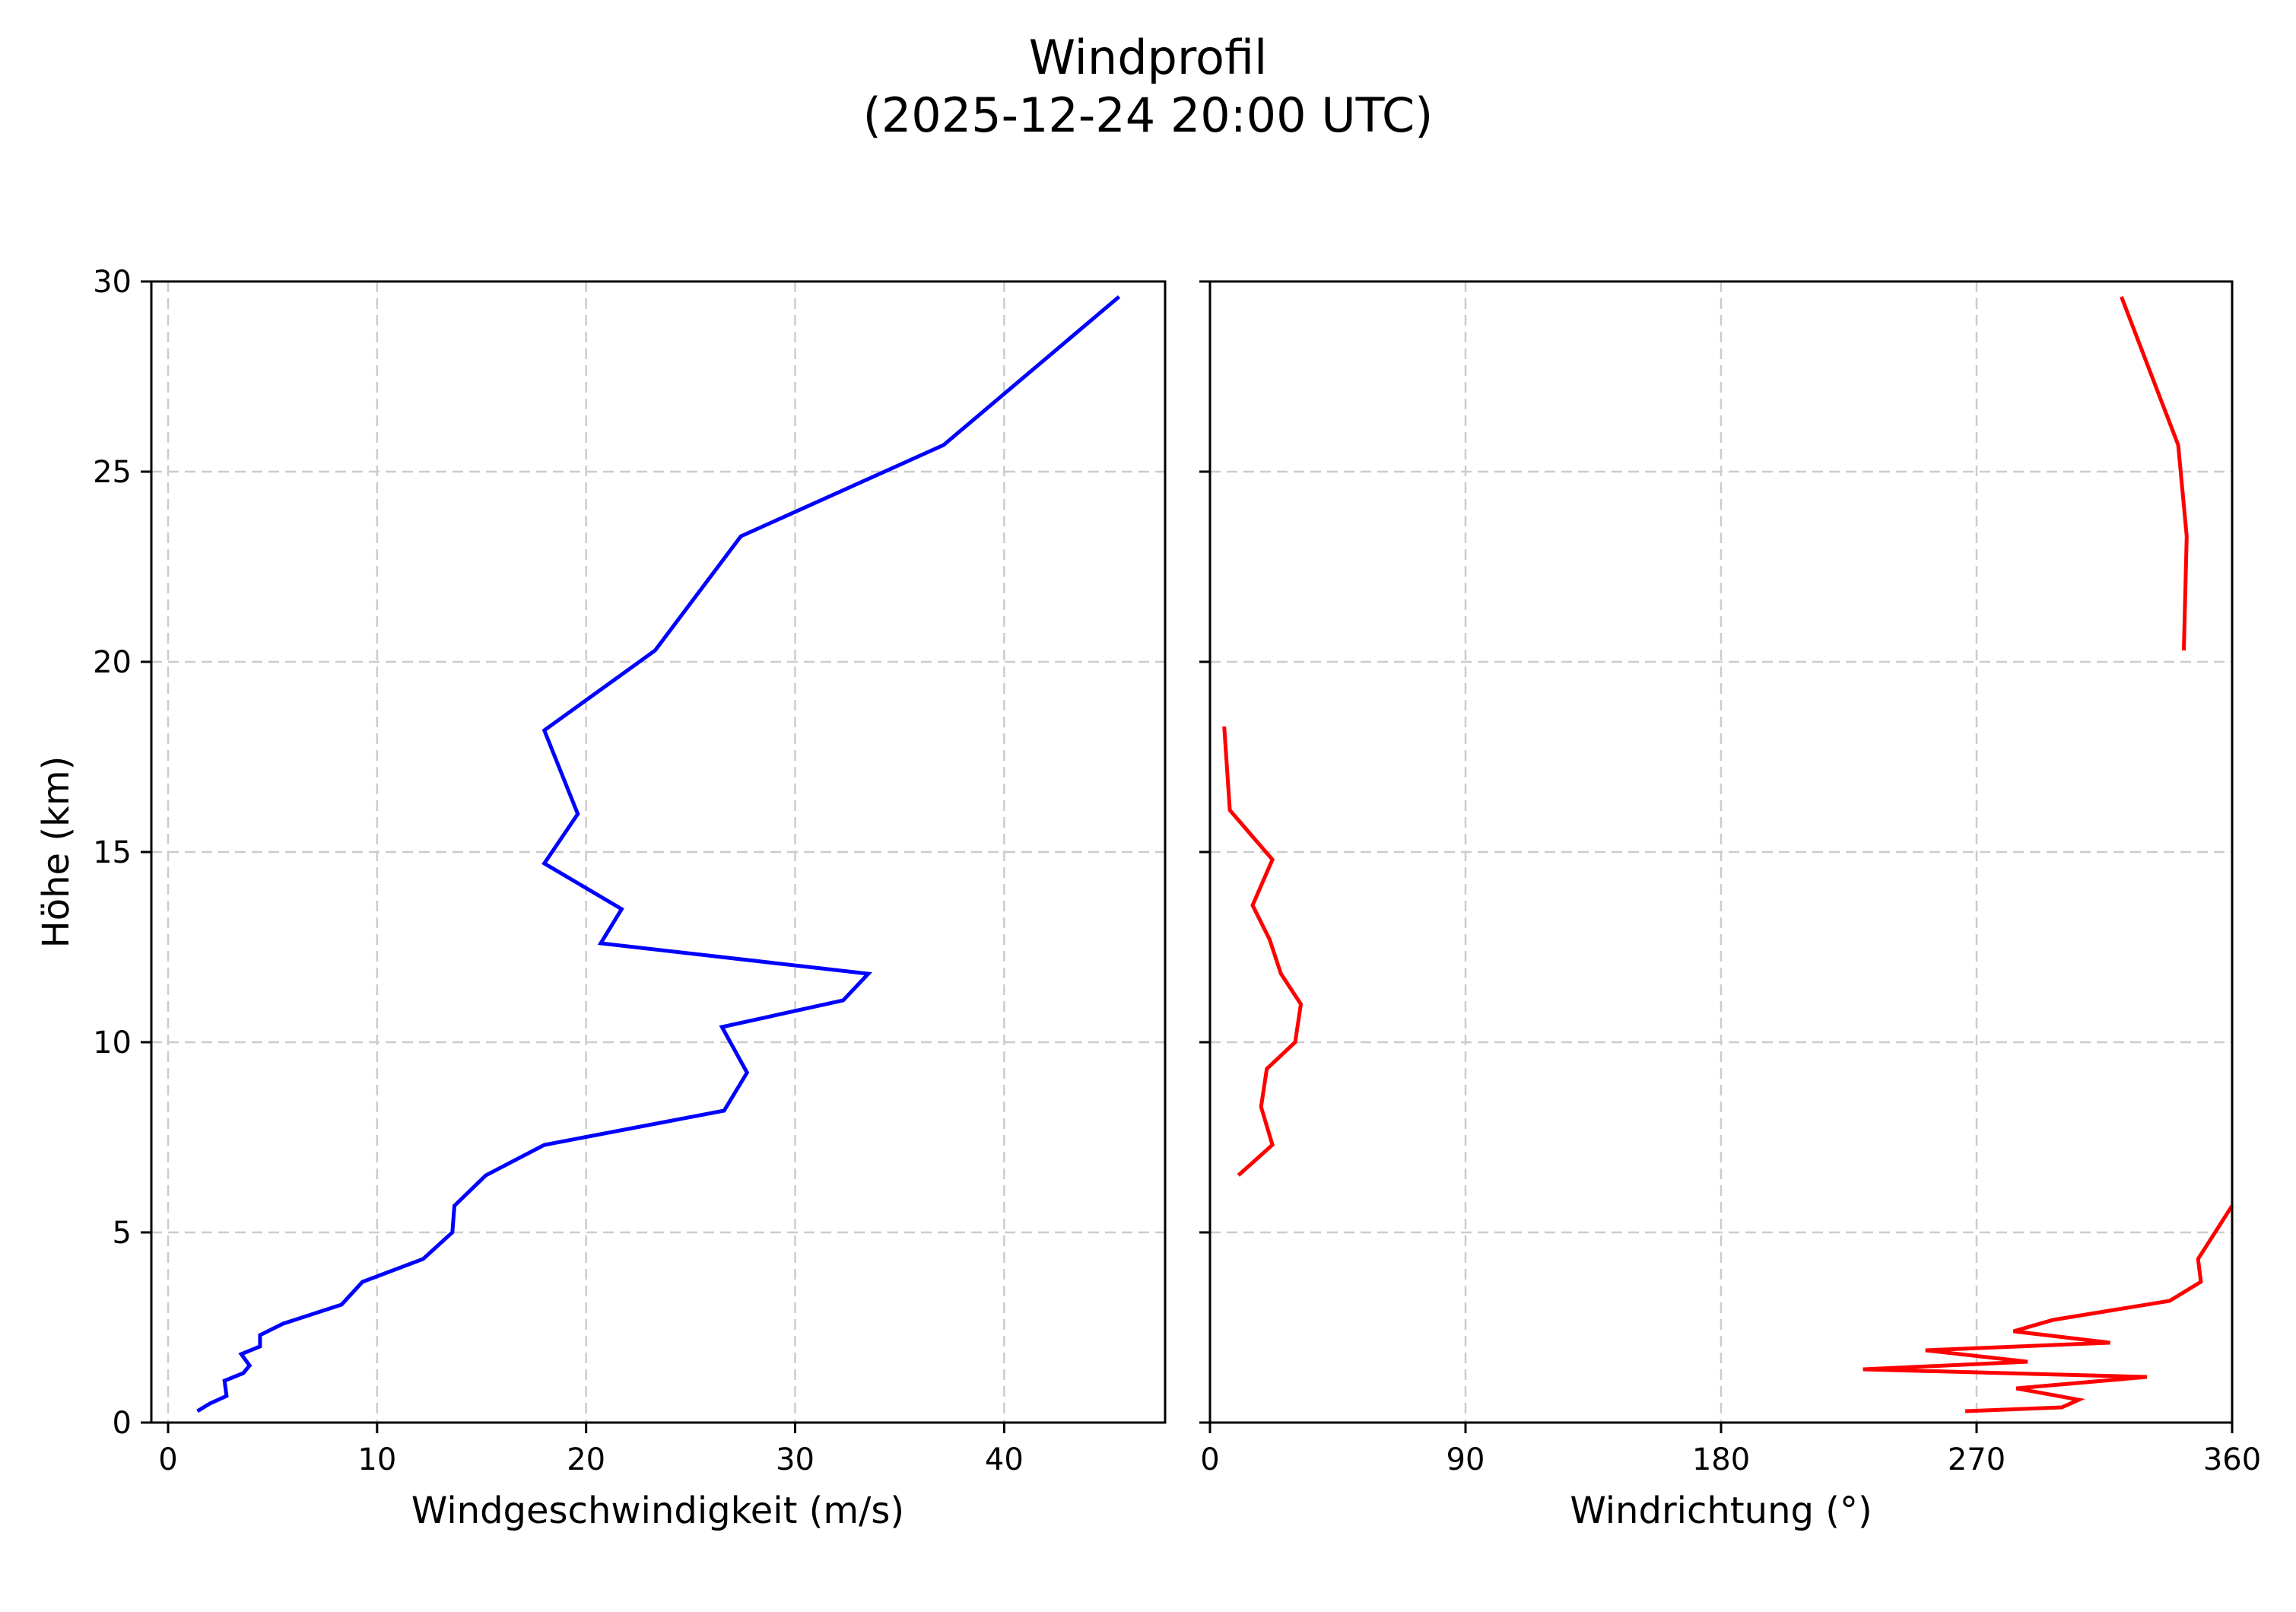  What do you see at coordinates (1721, 1511) in the screenshot?
I see `right-xlabel: Windrichtung (°)` at bounding box center [1721, 1511].